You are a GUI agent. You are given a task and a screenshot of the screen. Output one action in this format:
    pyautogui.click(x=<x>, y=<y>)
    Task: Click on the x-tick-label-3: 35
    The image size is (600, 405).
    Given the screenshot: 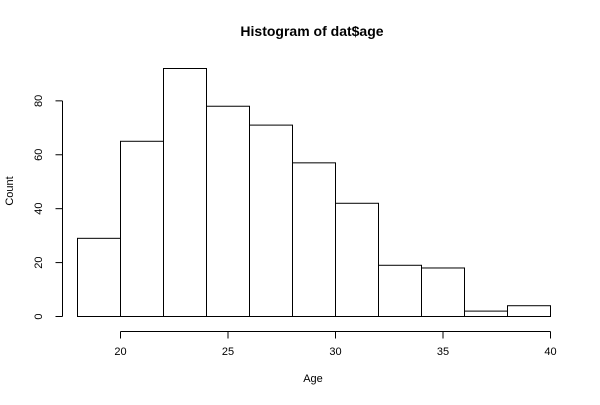 What is the action you would take?
    pyautogui.click(x=443, y=352)
    